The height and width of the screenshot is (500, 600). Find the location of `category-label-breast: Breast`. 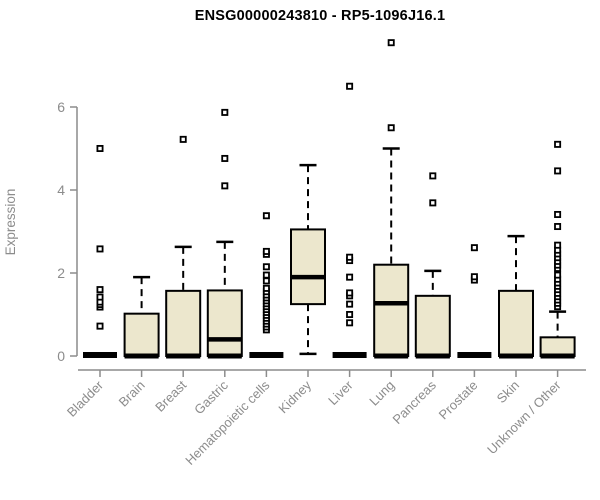

category-label-breast: Breast is located at coordinates (170, 395).